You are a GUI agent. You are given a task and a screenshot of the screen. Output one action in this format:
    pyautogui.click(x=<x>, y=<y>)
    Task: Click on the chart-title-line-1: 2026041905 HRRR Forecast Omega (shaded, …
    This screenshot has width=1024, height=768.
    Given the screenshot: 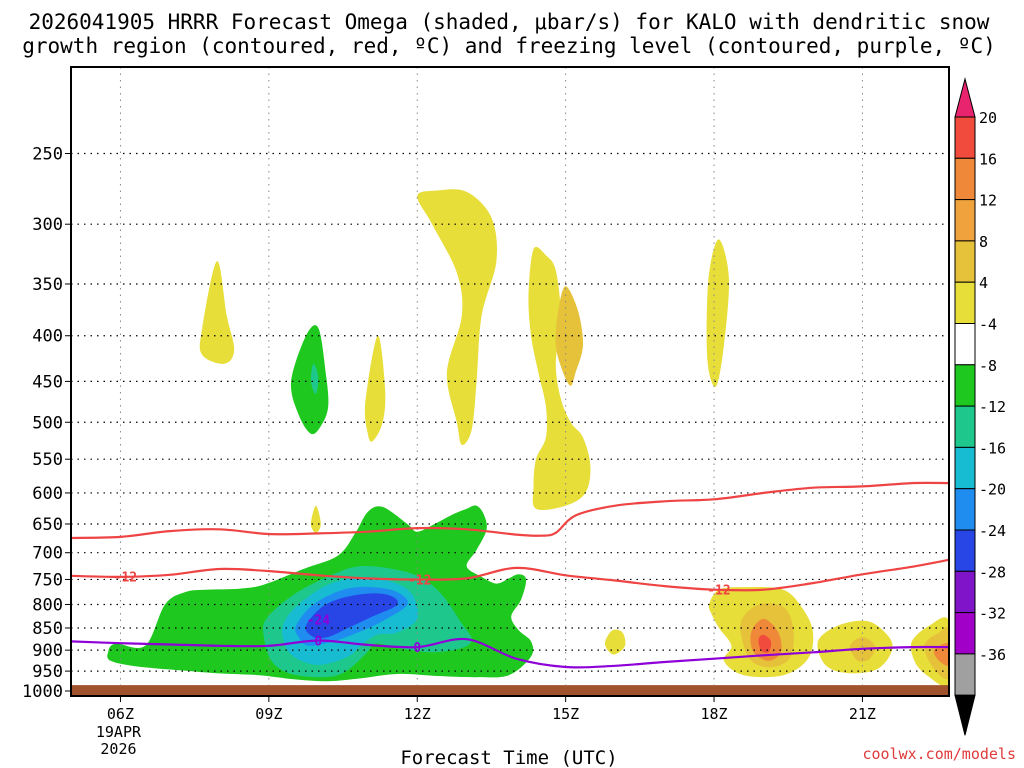 What is the action you would take?
    pyautogui.click(x=509, y=22)
    